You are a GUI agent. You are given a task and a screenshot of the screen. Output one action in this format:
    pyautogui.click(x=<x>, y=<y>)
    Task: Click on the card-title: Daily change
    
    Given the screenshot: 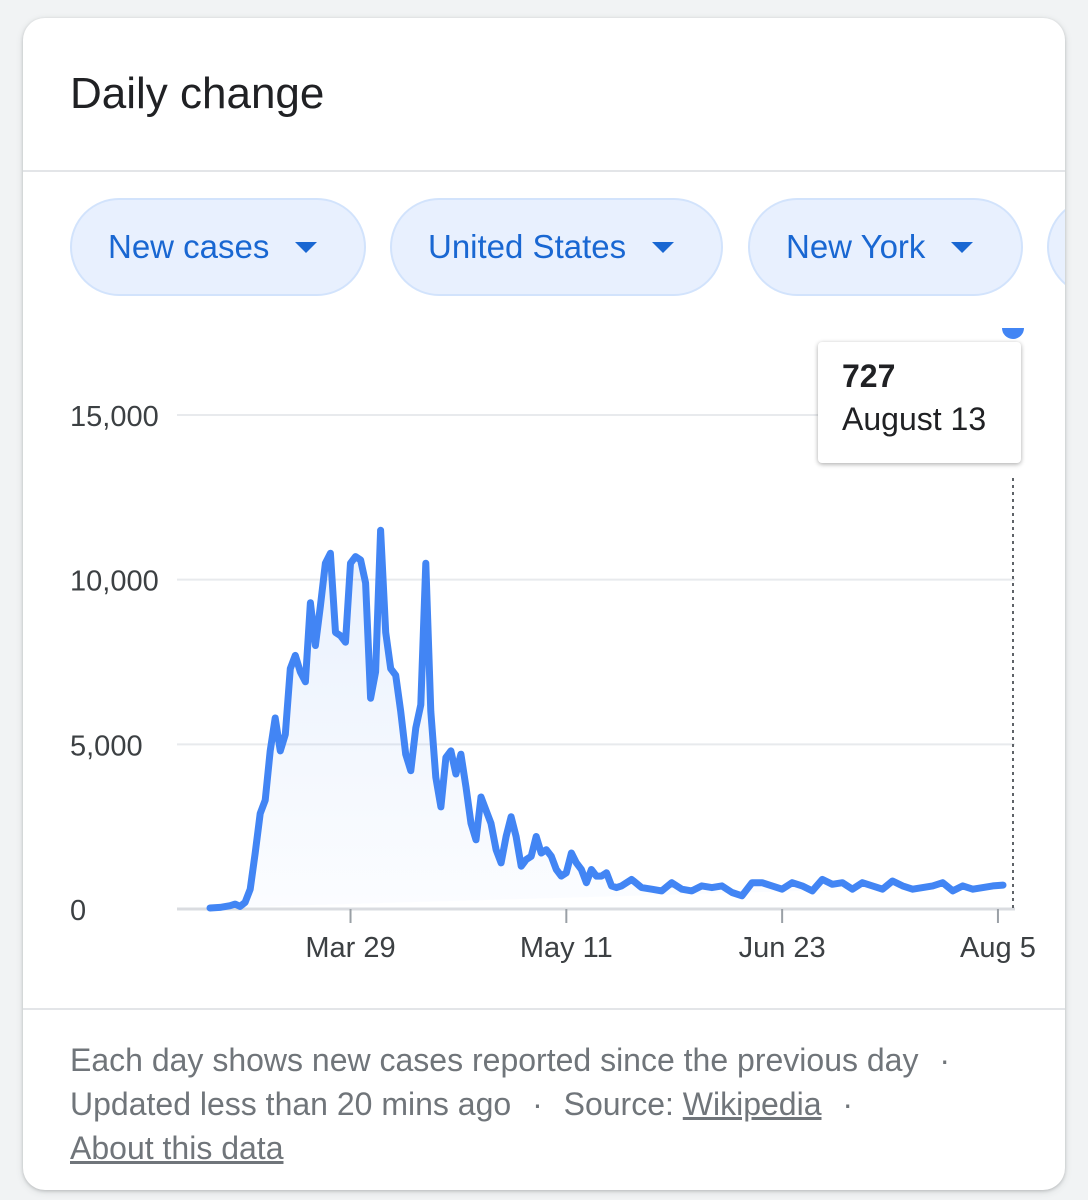 What is the action you would take?
    pyautogui.click(x=197, y=93)
    